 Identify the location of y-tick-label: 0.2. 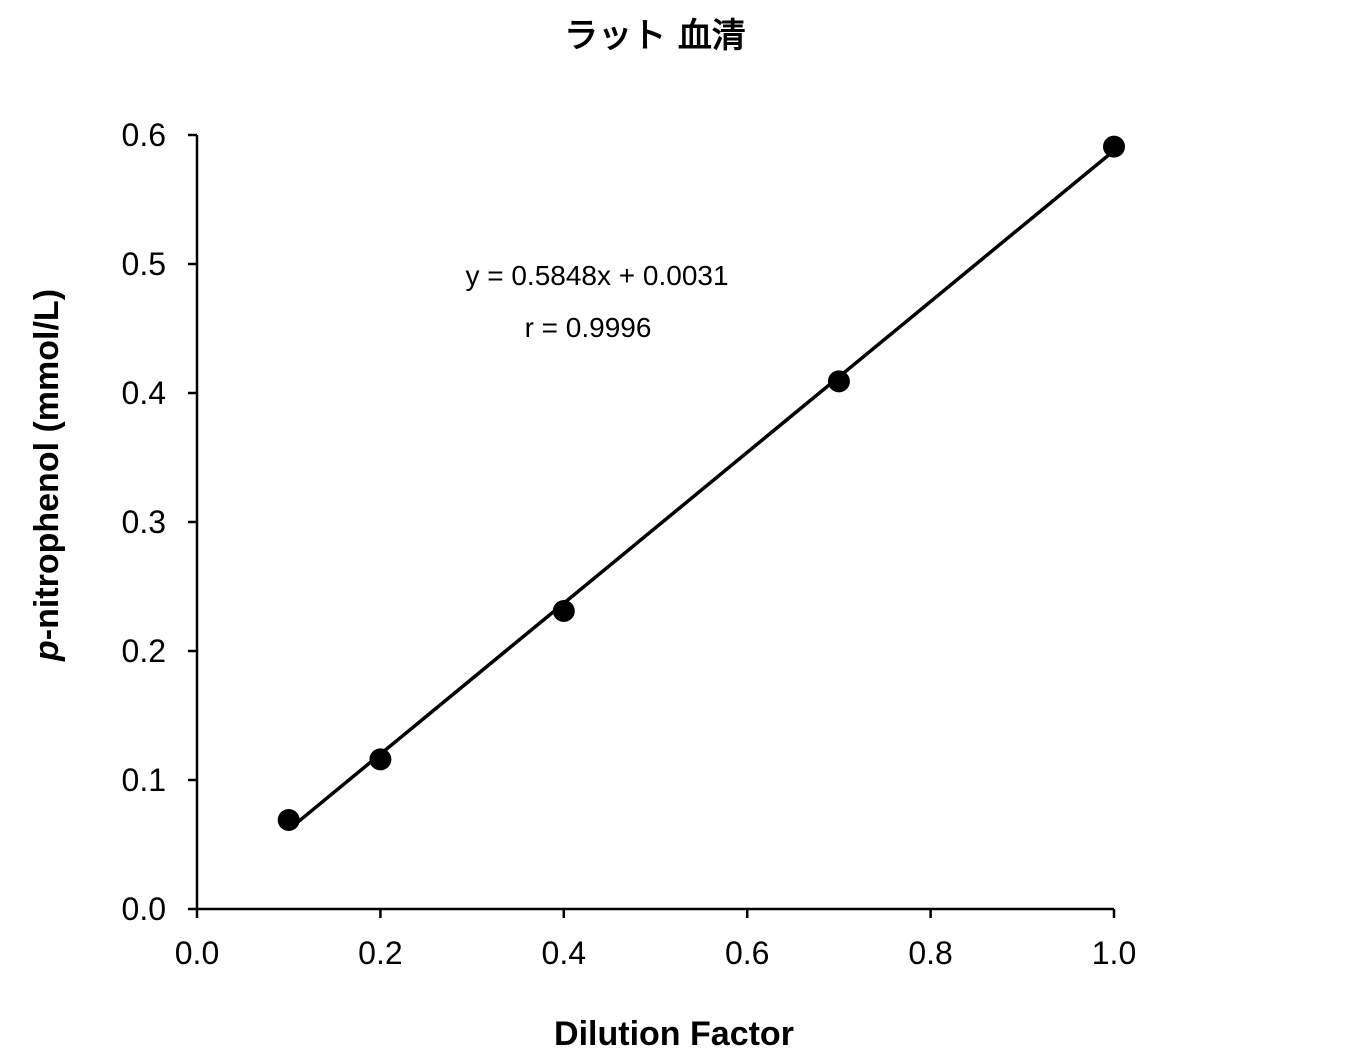
(144, 651).